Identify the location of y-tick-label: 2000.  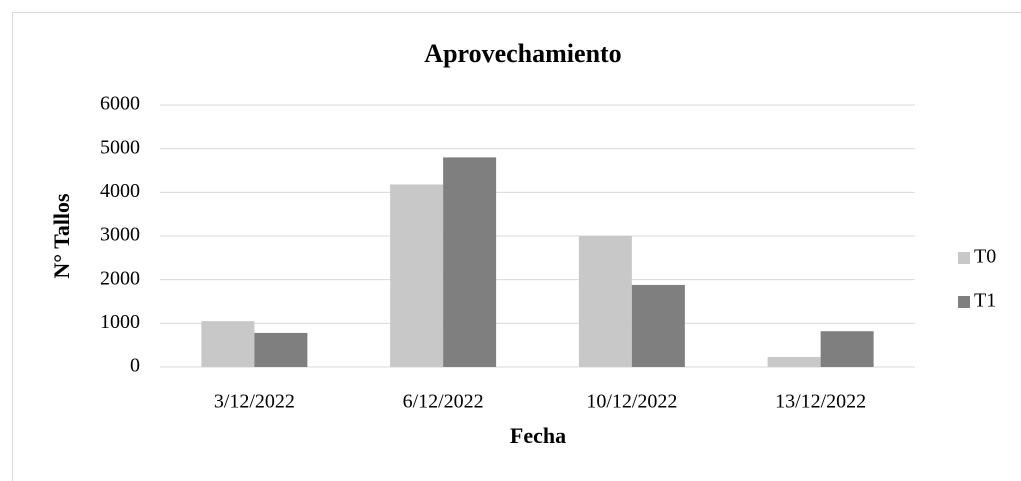
(120, 278).